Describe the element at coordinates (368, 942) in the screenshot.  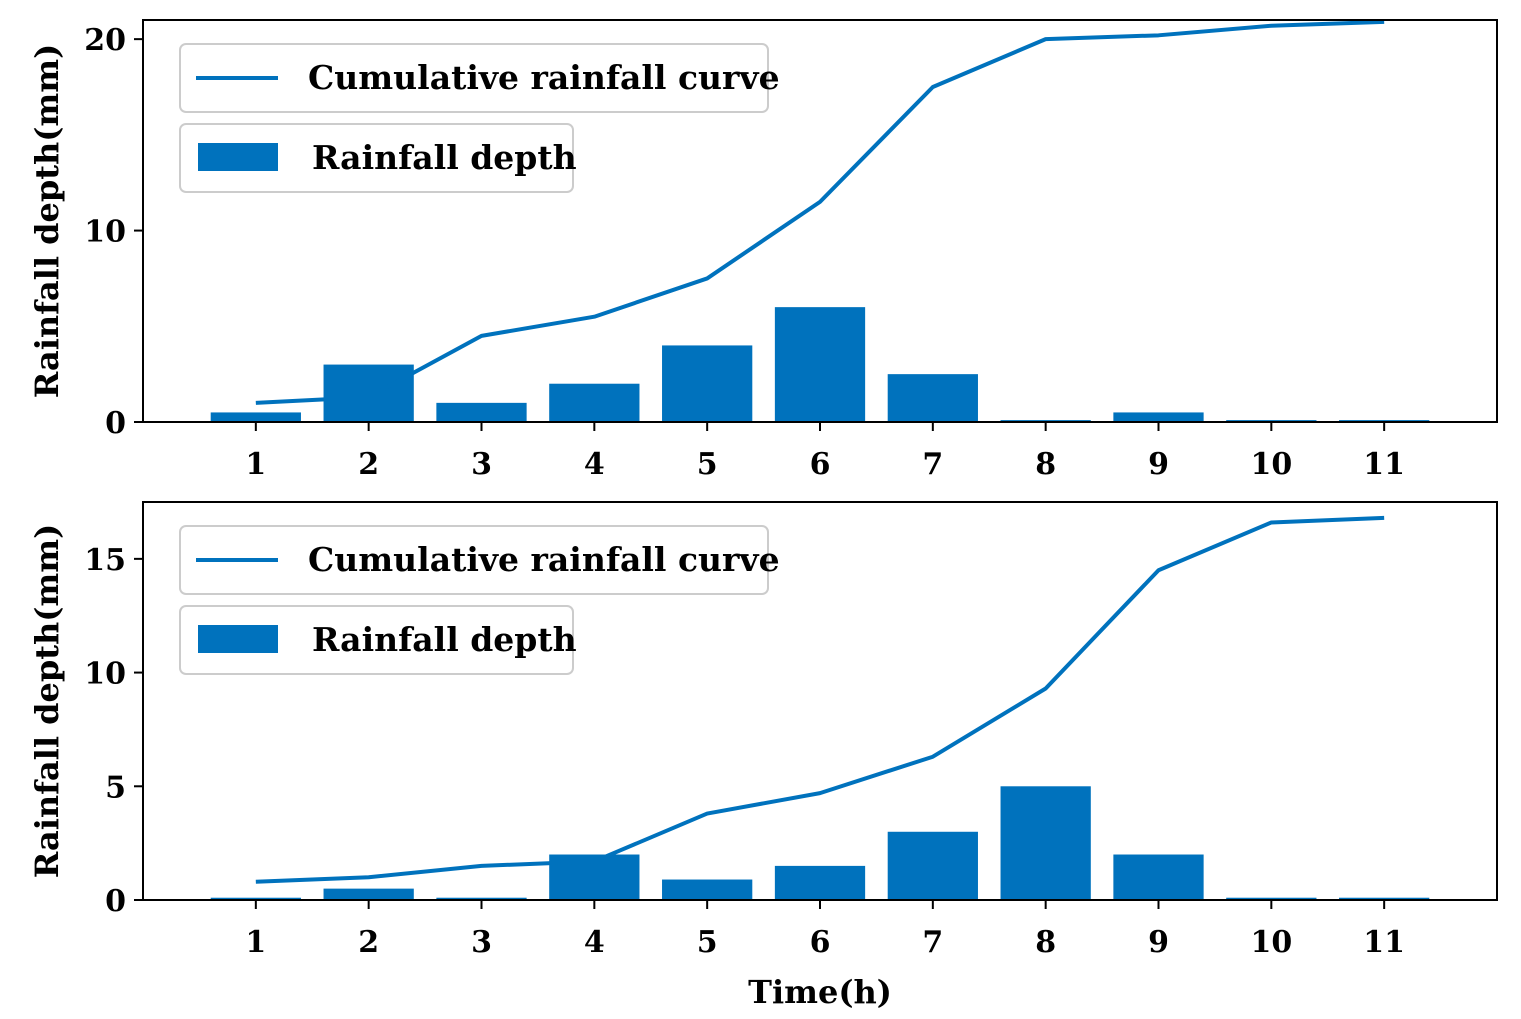
I see `bottom-xtick-label-2: 2` at that location.